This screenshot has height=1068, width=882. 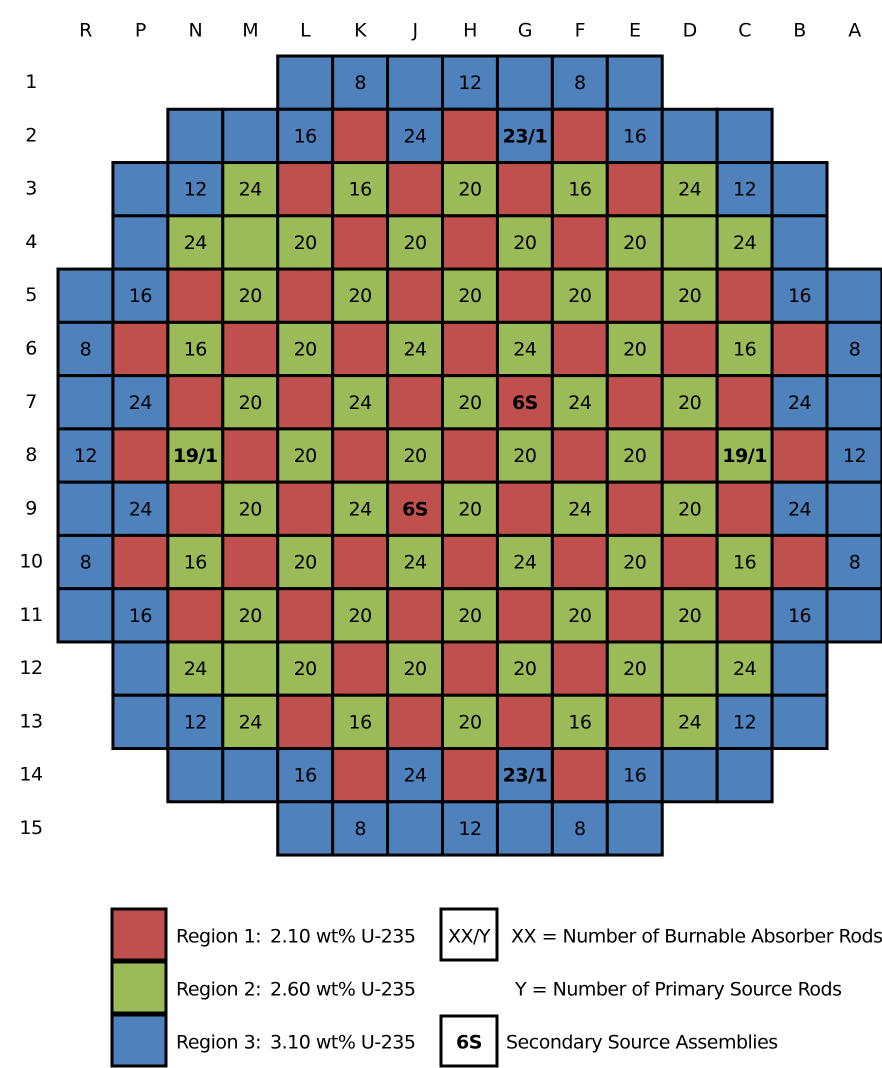 What do you see at coordinates (140, 31) in the screenshot?
I see `column-label: P` at bounding box center [140, 31].